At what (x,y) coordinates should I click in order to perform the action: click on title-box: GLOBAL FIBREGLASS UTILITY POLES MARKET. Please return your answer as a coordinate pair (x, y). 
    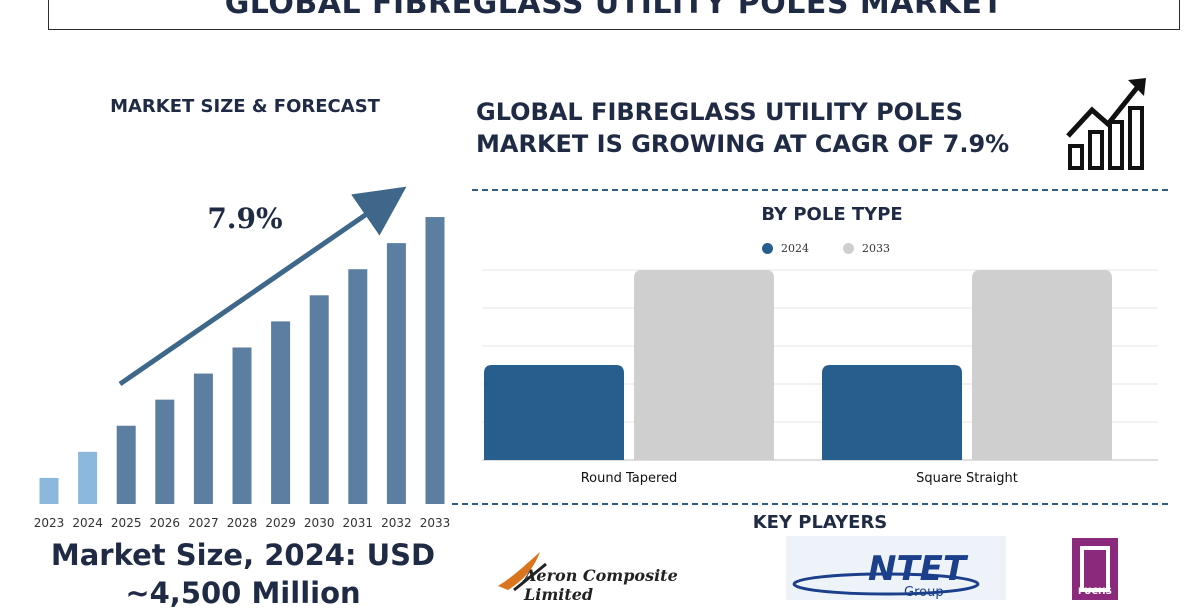
    Looking at the image, I should click on (614, 15).